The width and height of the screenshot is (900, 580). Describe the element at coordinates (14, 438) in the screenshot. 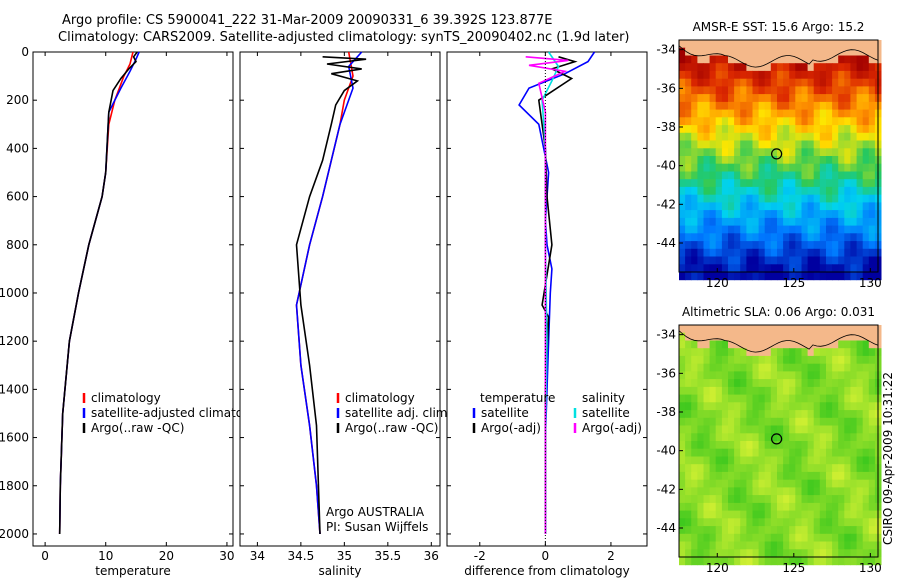

I see `y-tick-label: 1600` at that location.